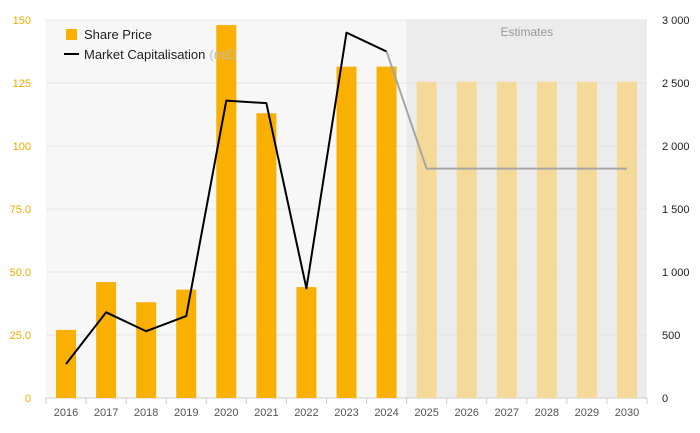 This screenshot has height=433, width=700. I want to click on x-tick-label: 2020, so click(226, 413).